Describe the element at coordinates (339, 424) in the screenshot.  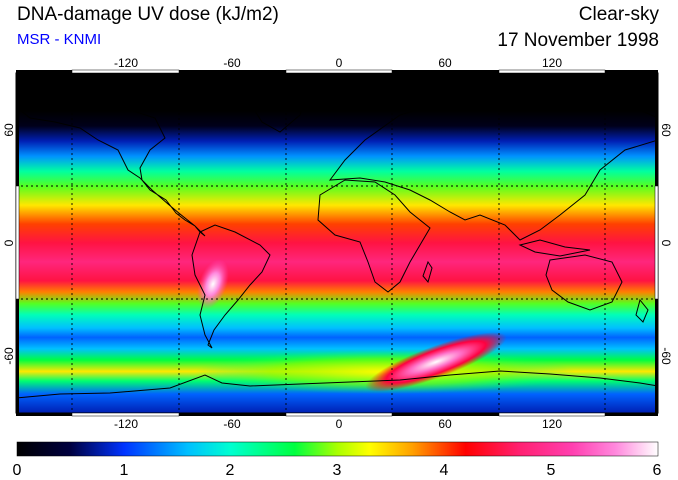
I see `bottom-lon-label-0: 0` at that location.